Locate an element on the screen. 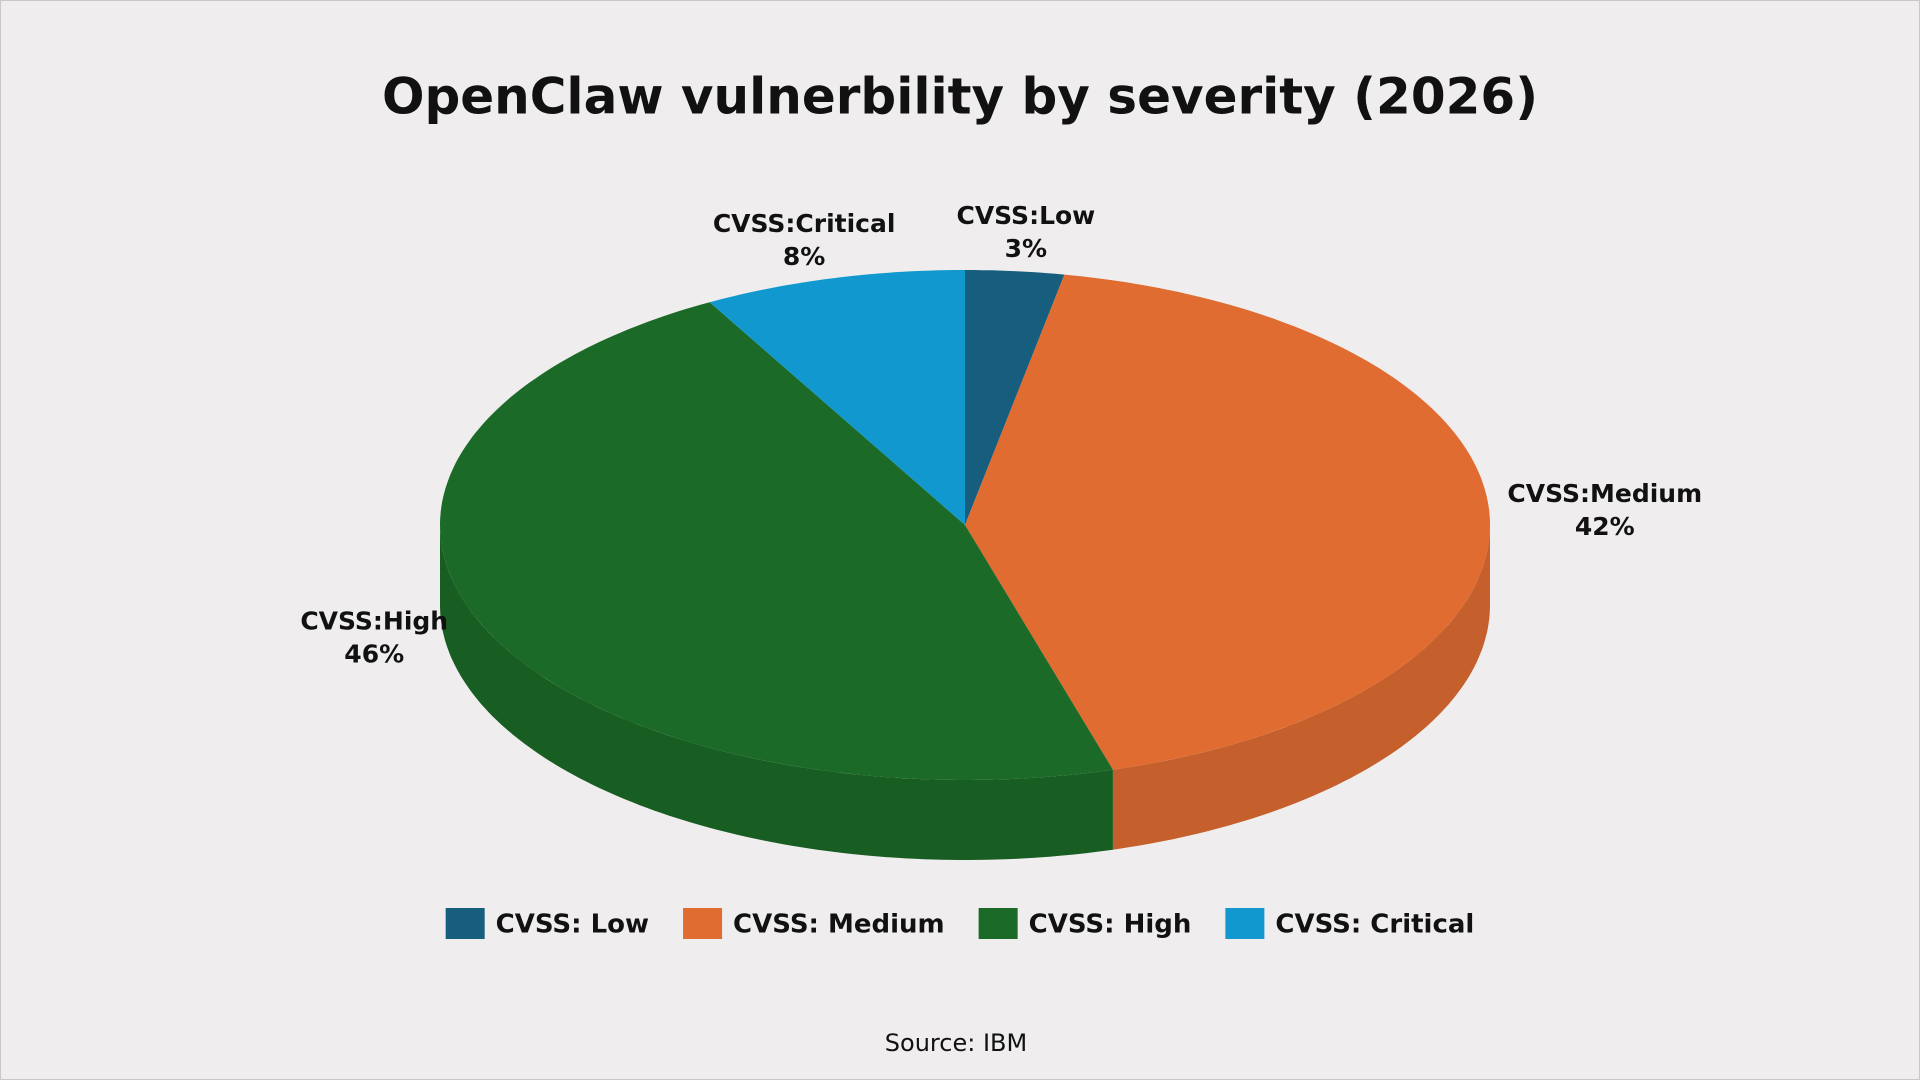 This screenshot has width=1920, height=1080. data-label-name: CVSS:Critical is located at coordinates (804, 223).